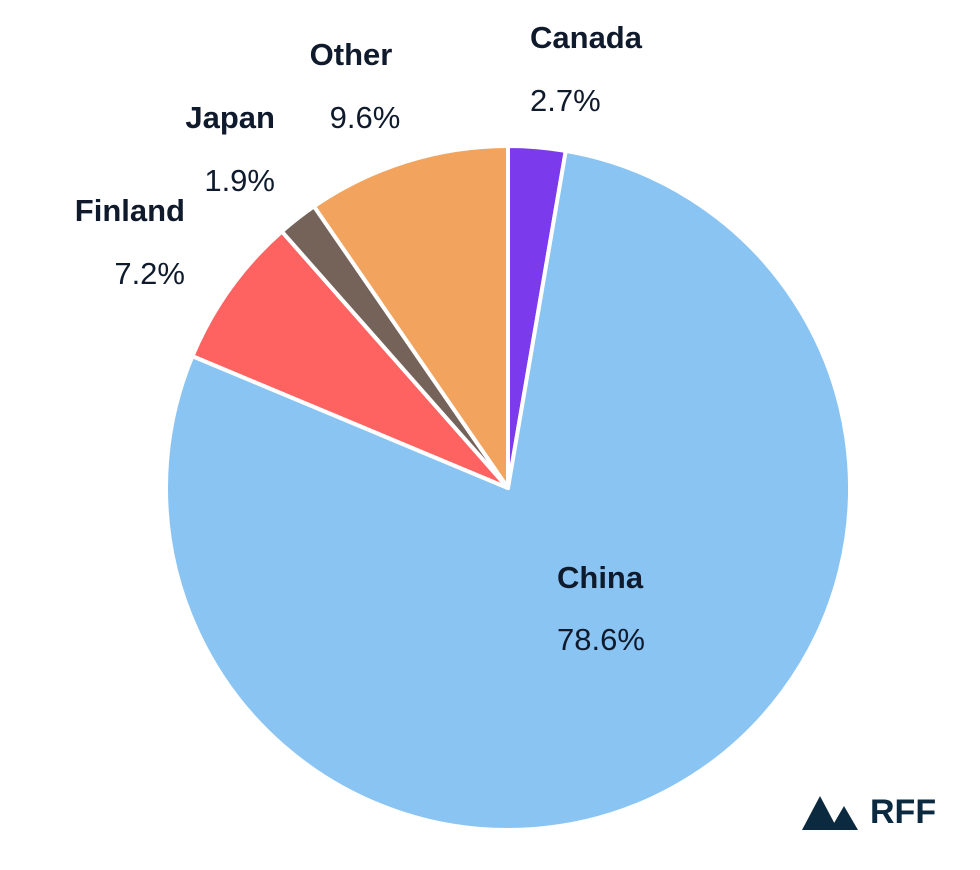 The width and height of the screenshot is (980, 870). What do you see at coordinates (230, 117) in the screenshot?
I see `slice-label: Japan` at bounding box center [230, 117].